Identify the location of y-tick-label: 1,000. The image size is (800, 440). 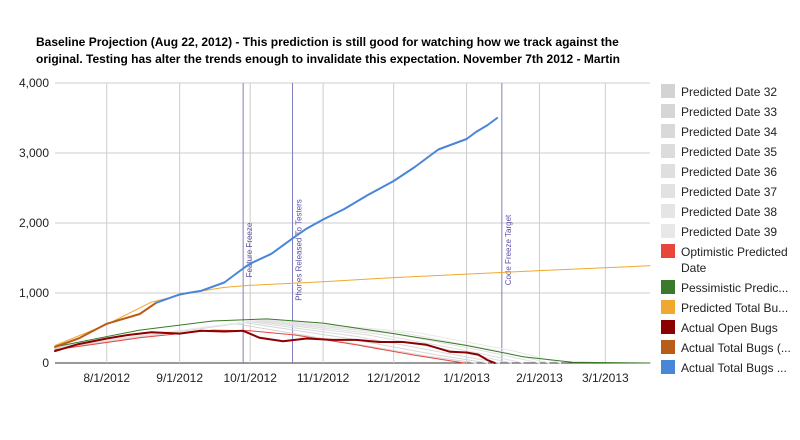
(34, 293).